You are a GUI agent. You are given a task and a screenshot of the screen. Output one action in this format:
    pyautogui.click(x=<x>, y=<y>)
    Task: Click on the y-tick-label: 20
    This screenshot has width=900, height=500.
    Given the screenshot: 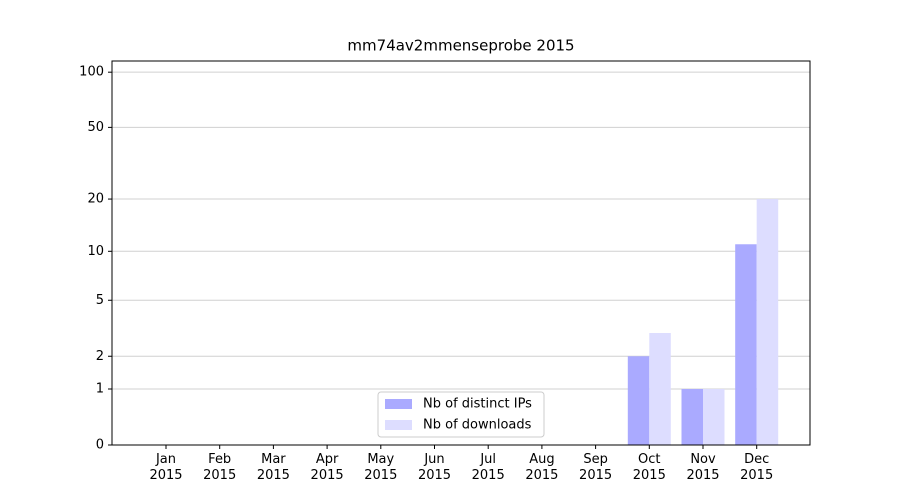 What is the action you would take?
    pyautogui.click(x=95, y=199)
    